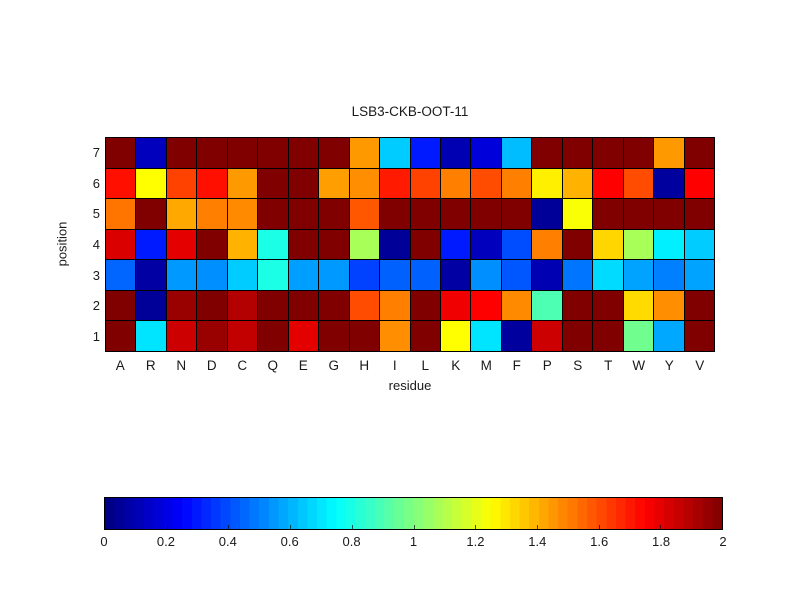 The height and width of the screenshot is (600, 800). What do you see at coordinates (96, 214) in the screenshot?
I see `y-tick-label: 5` at bounding box center [96, 214].